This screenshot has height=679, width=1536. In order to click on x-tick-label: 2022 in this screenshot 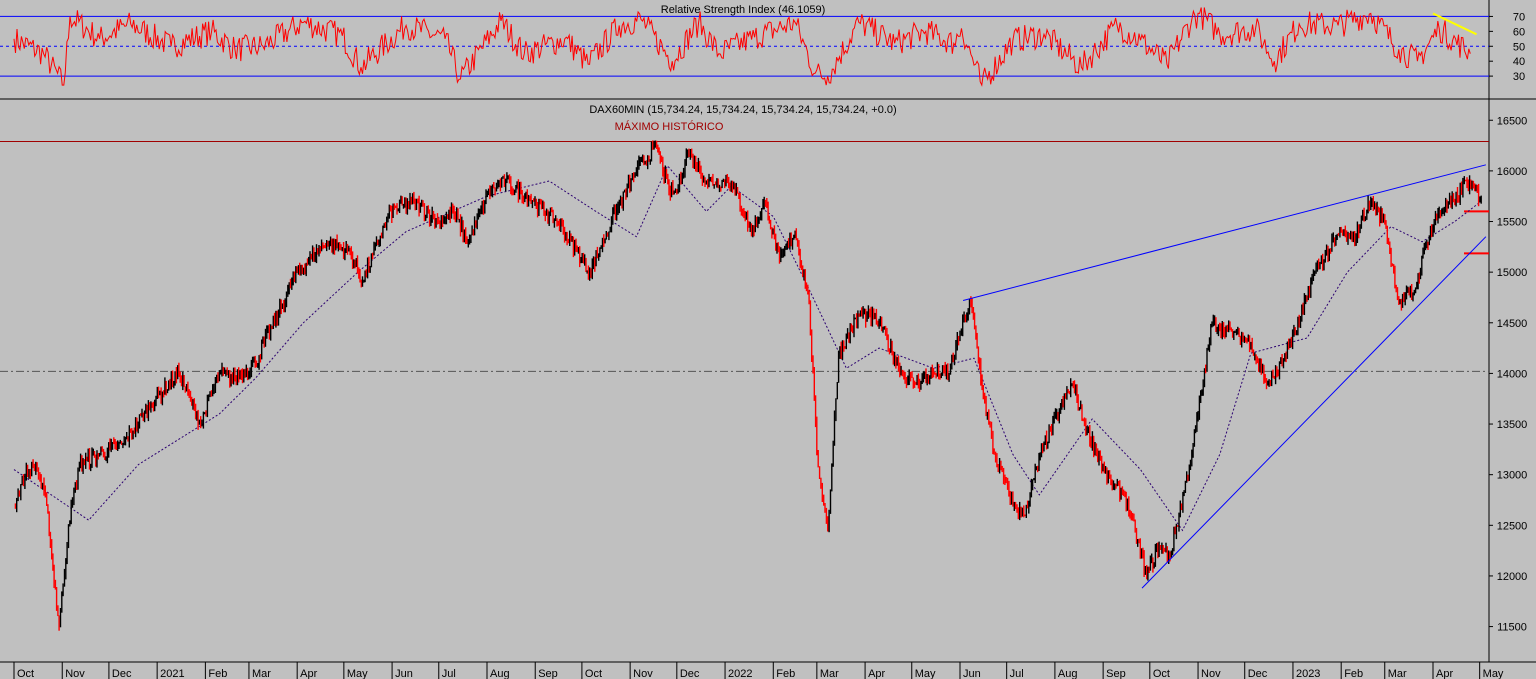, I will do `click(740, 673)`.